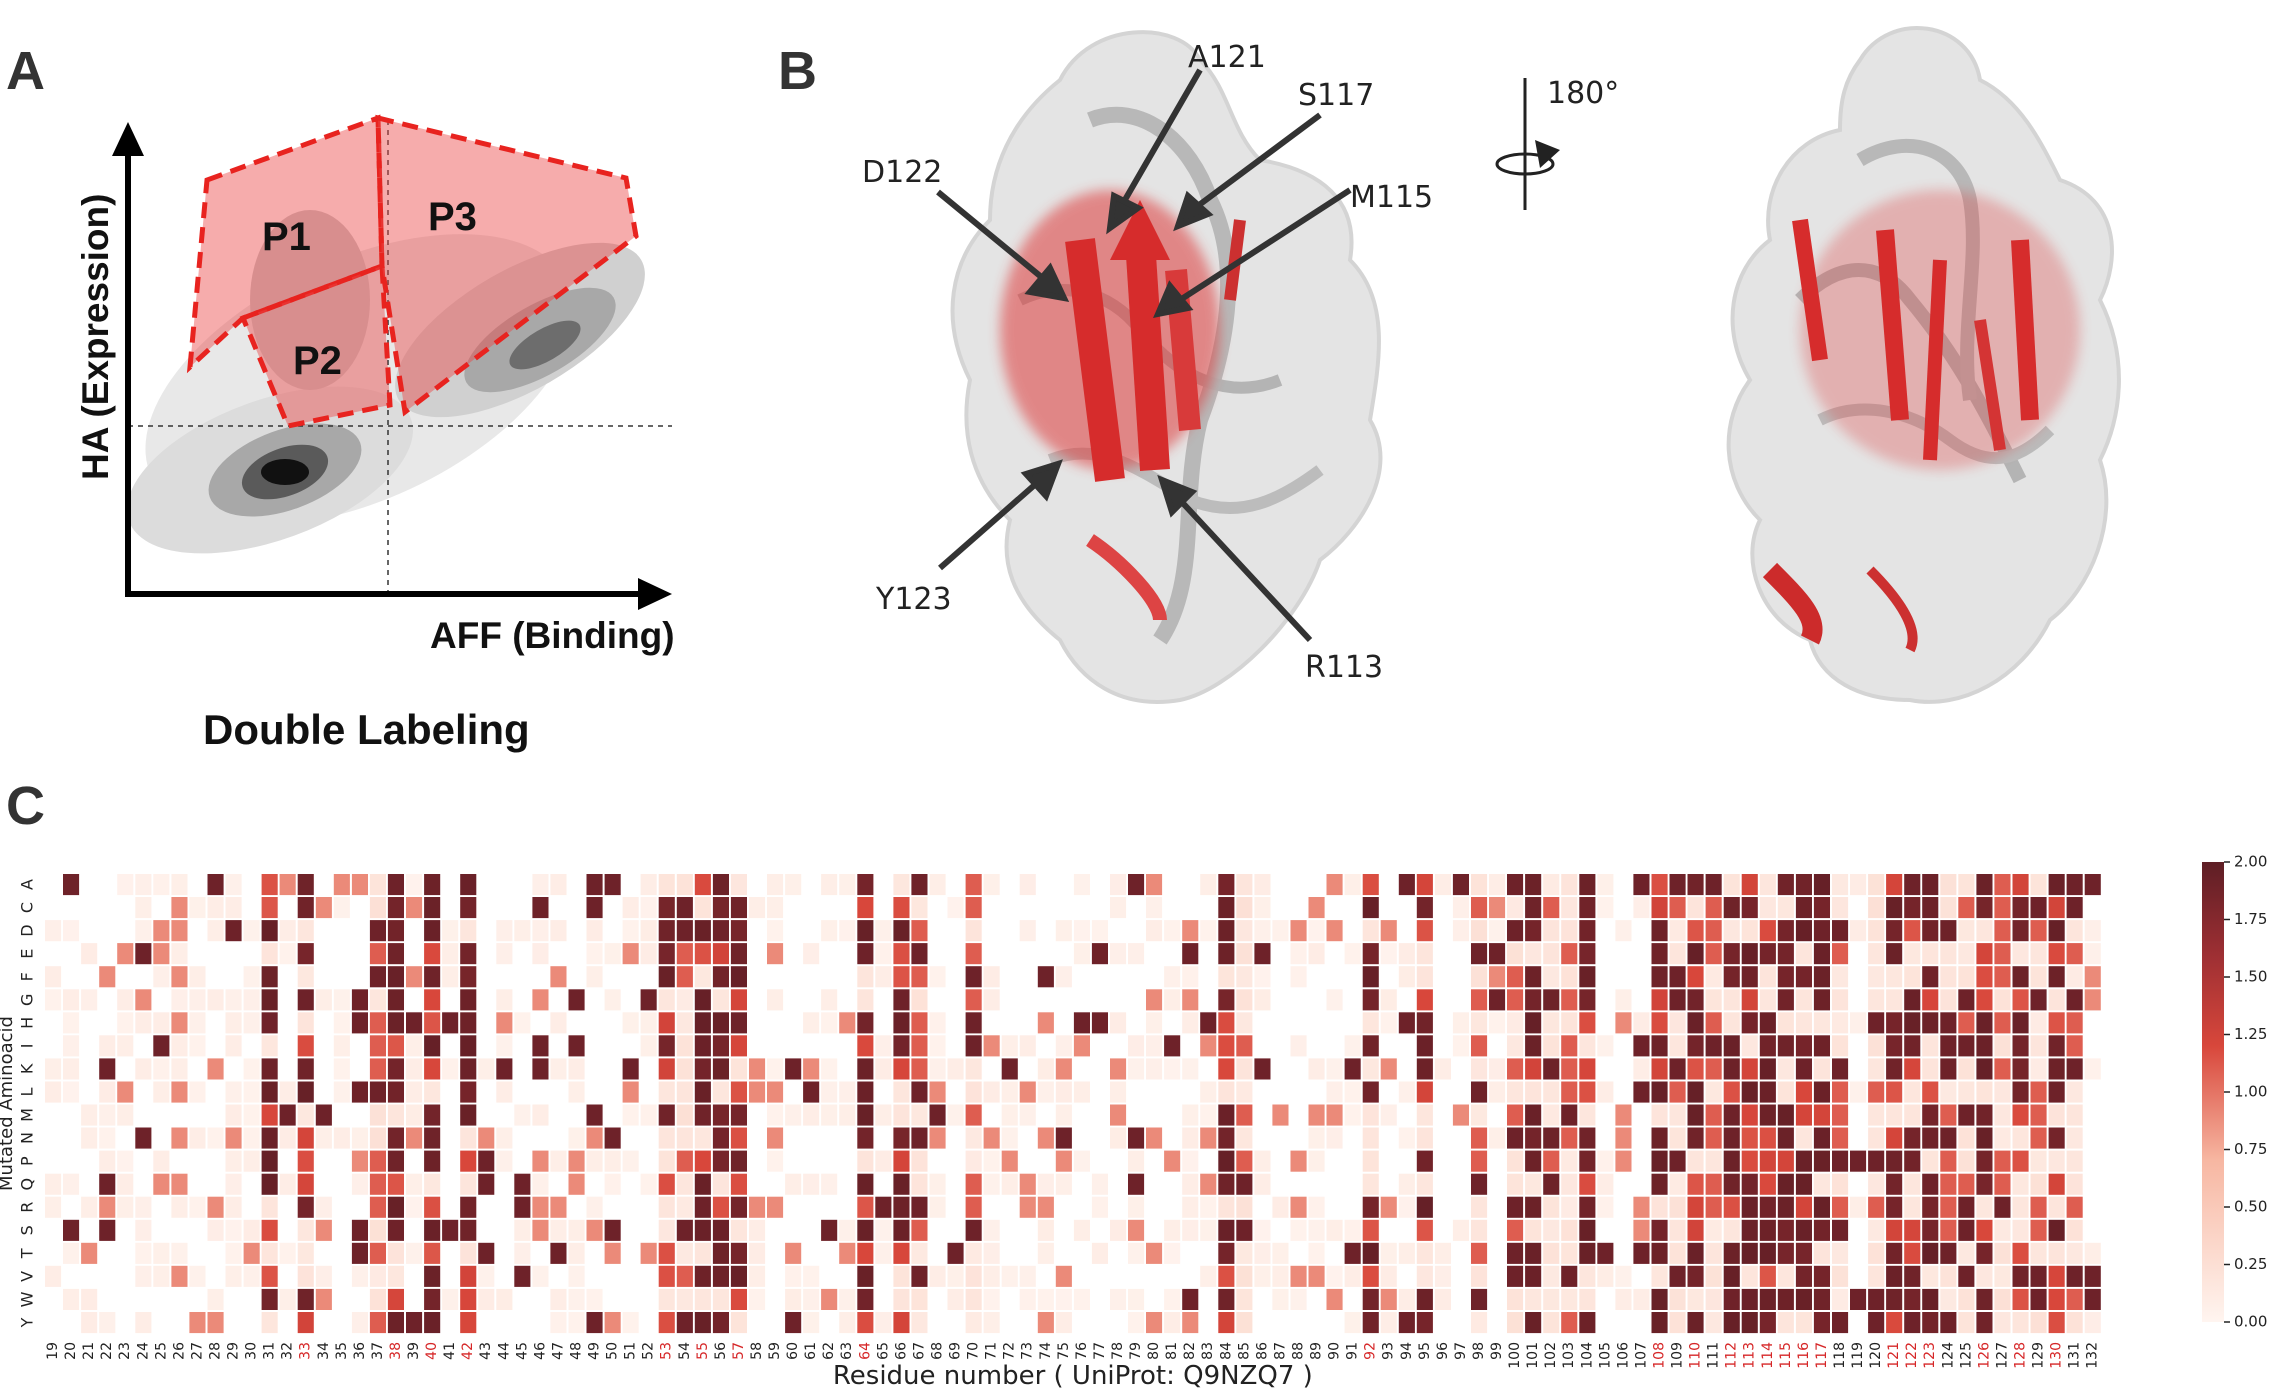 This screenshot has width=2272, height=1389. What do you see at coordinates (1876, 1355) in the screenshot?
I see `column-label: 120` at bounding box center [1876, 1355].